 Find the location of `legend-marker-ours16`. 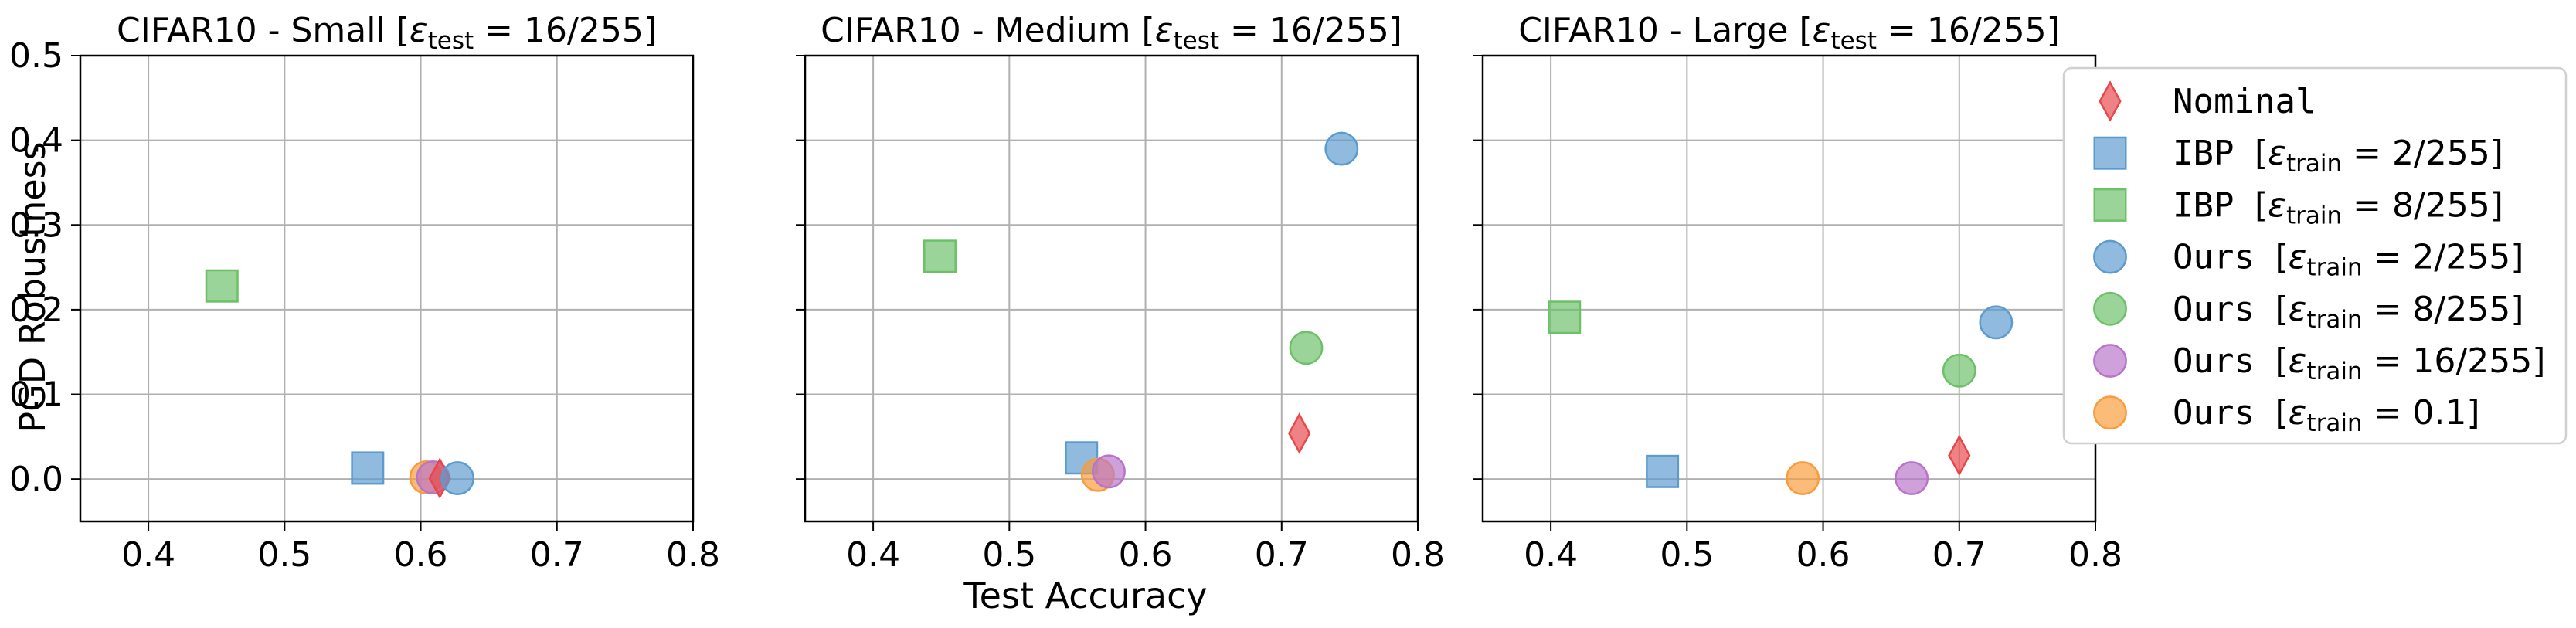

legend-marker-ours16 is located at coordinates (2110, 361).